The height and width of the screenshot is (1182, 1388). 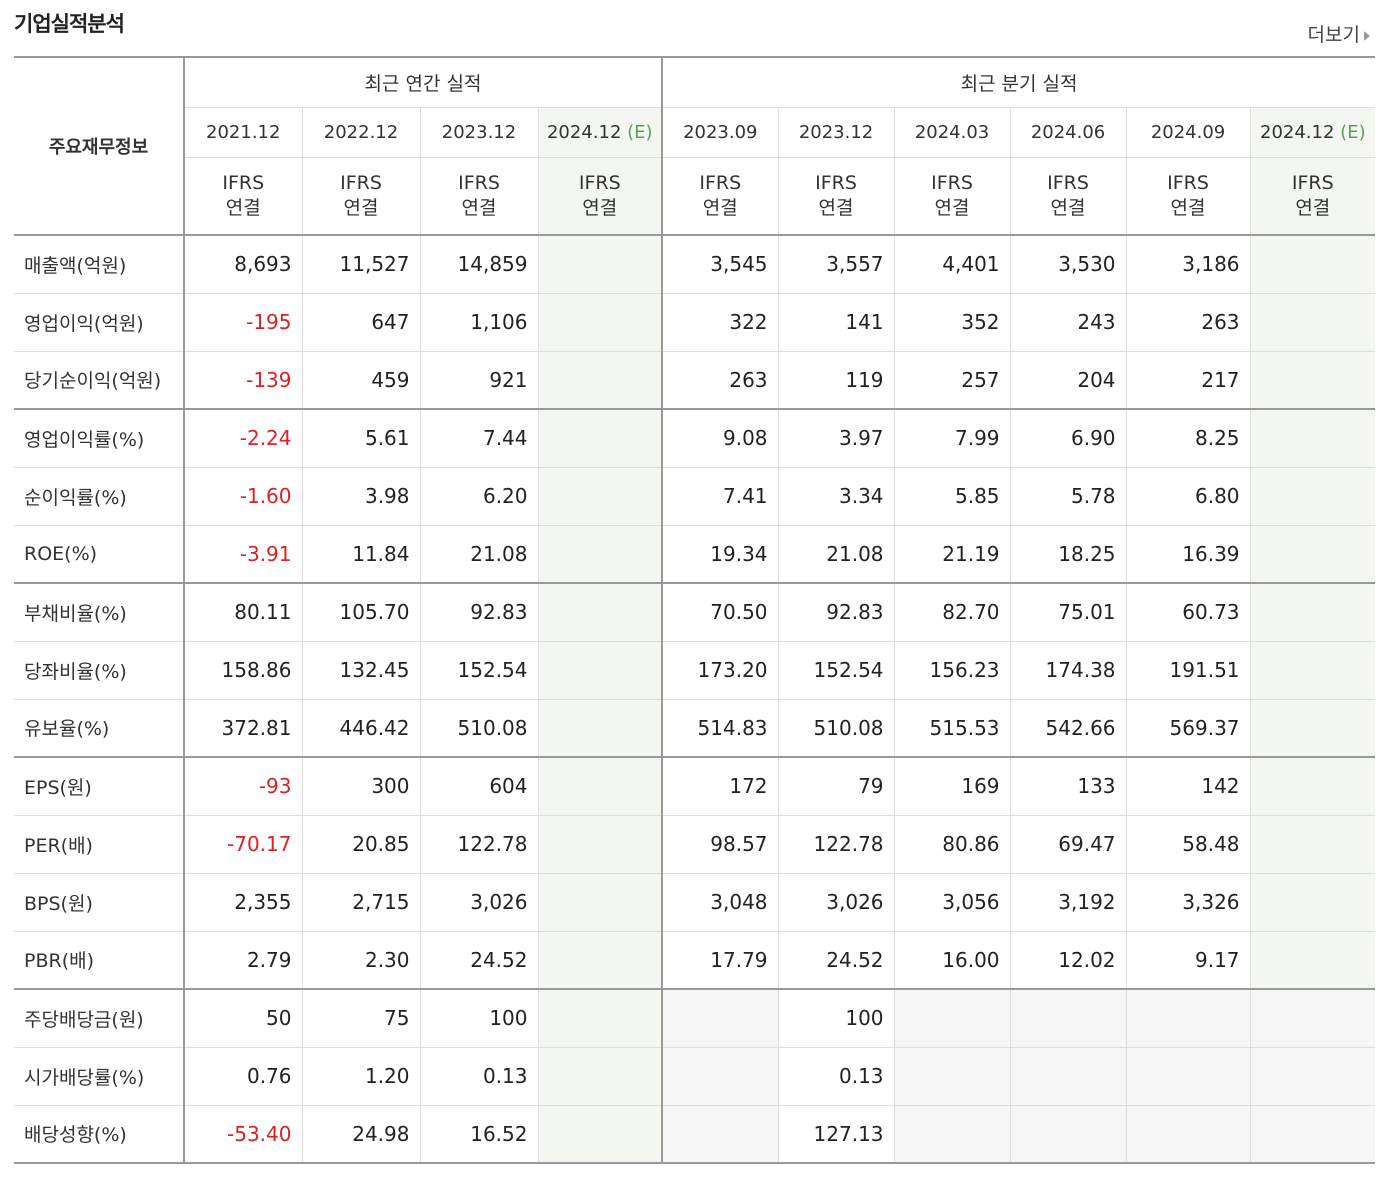 What do you see at coordinates (99, 670) in the screenshot?
I see `row-label: 당좌비율(%)` at bounding box center [99, 670].